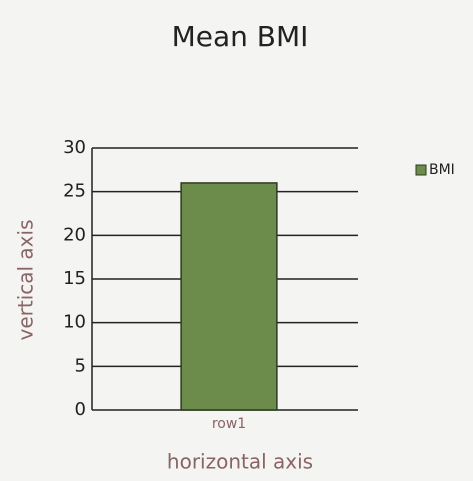 The width and height of the screenshot is (473, 481). Describe the element at coordinates (74, 322) in the screenshot. I see `y-tick-label: 10` at that location.